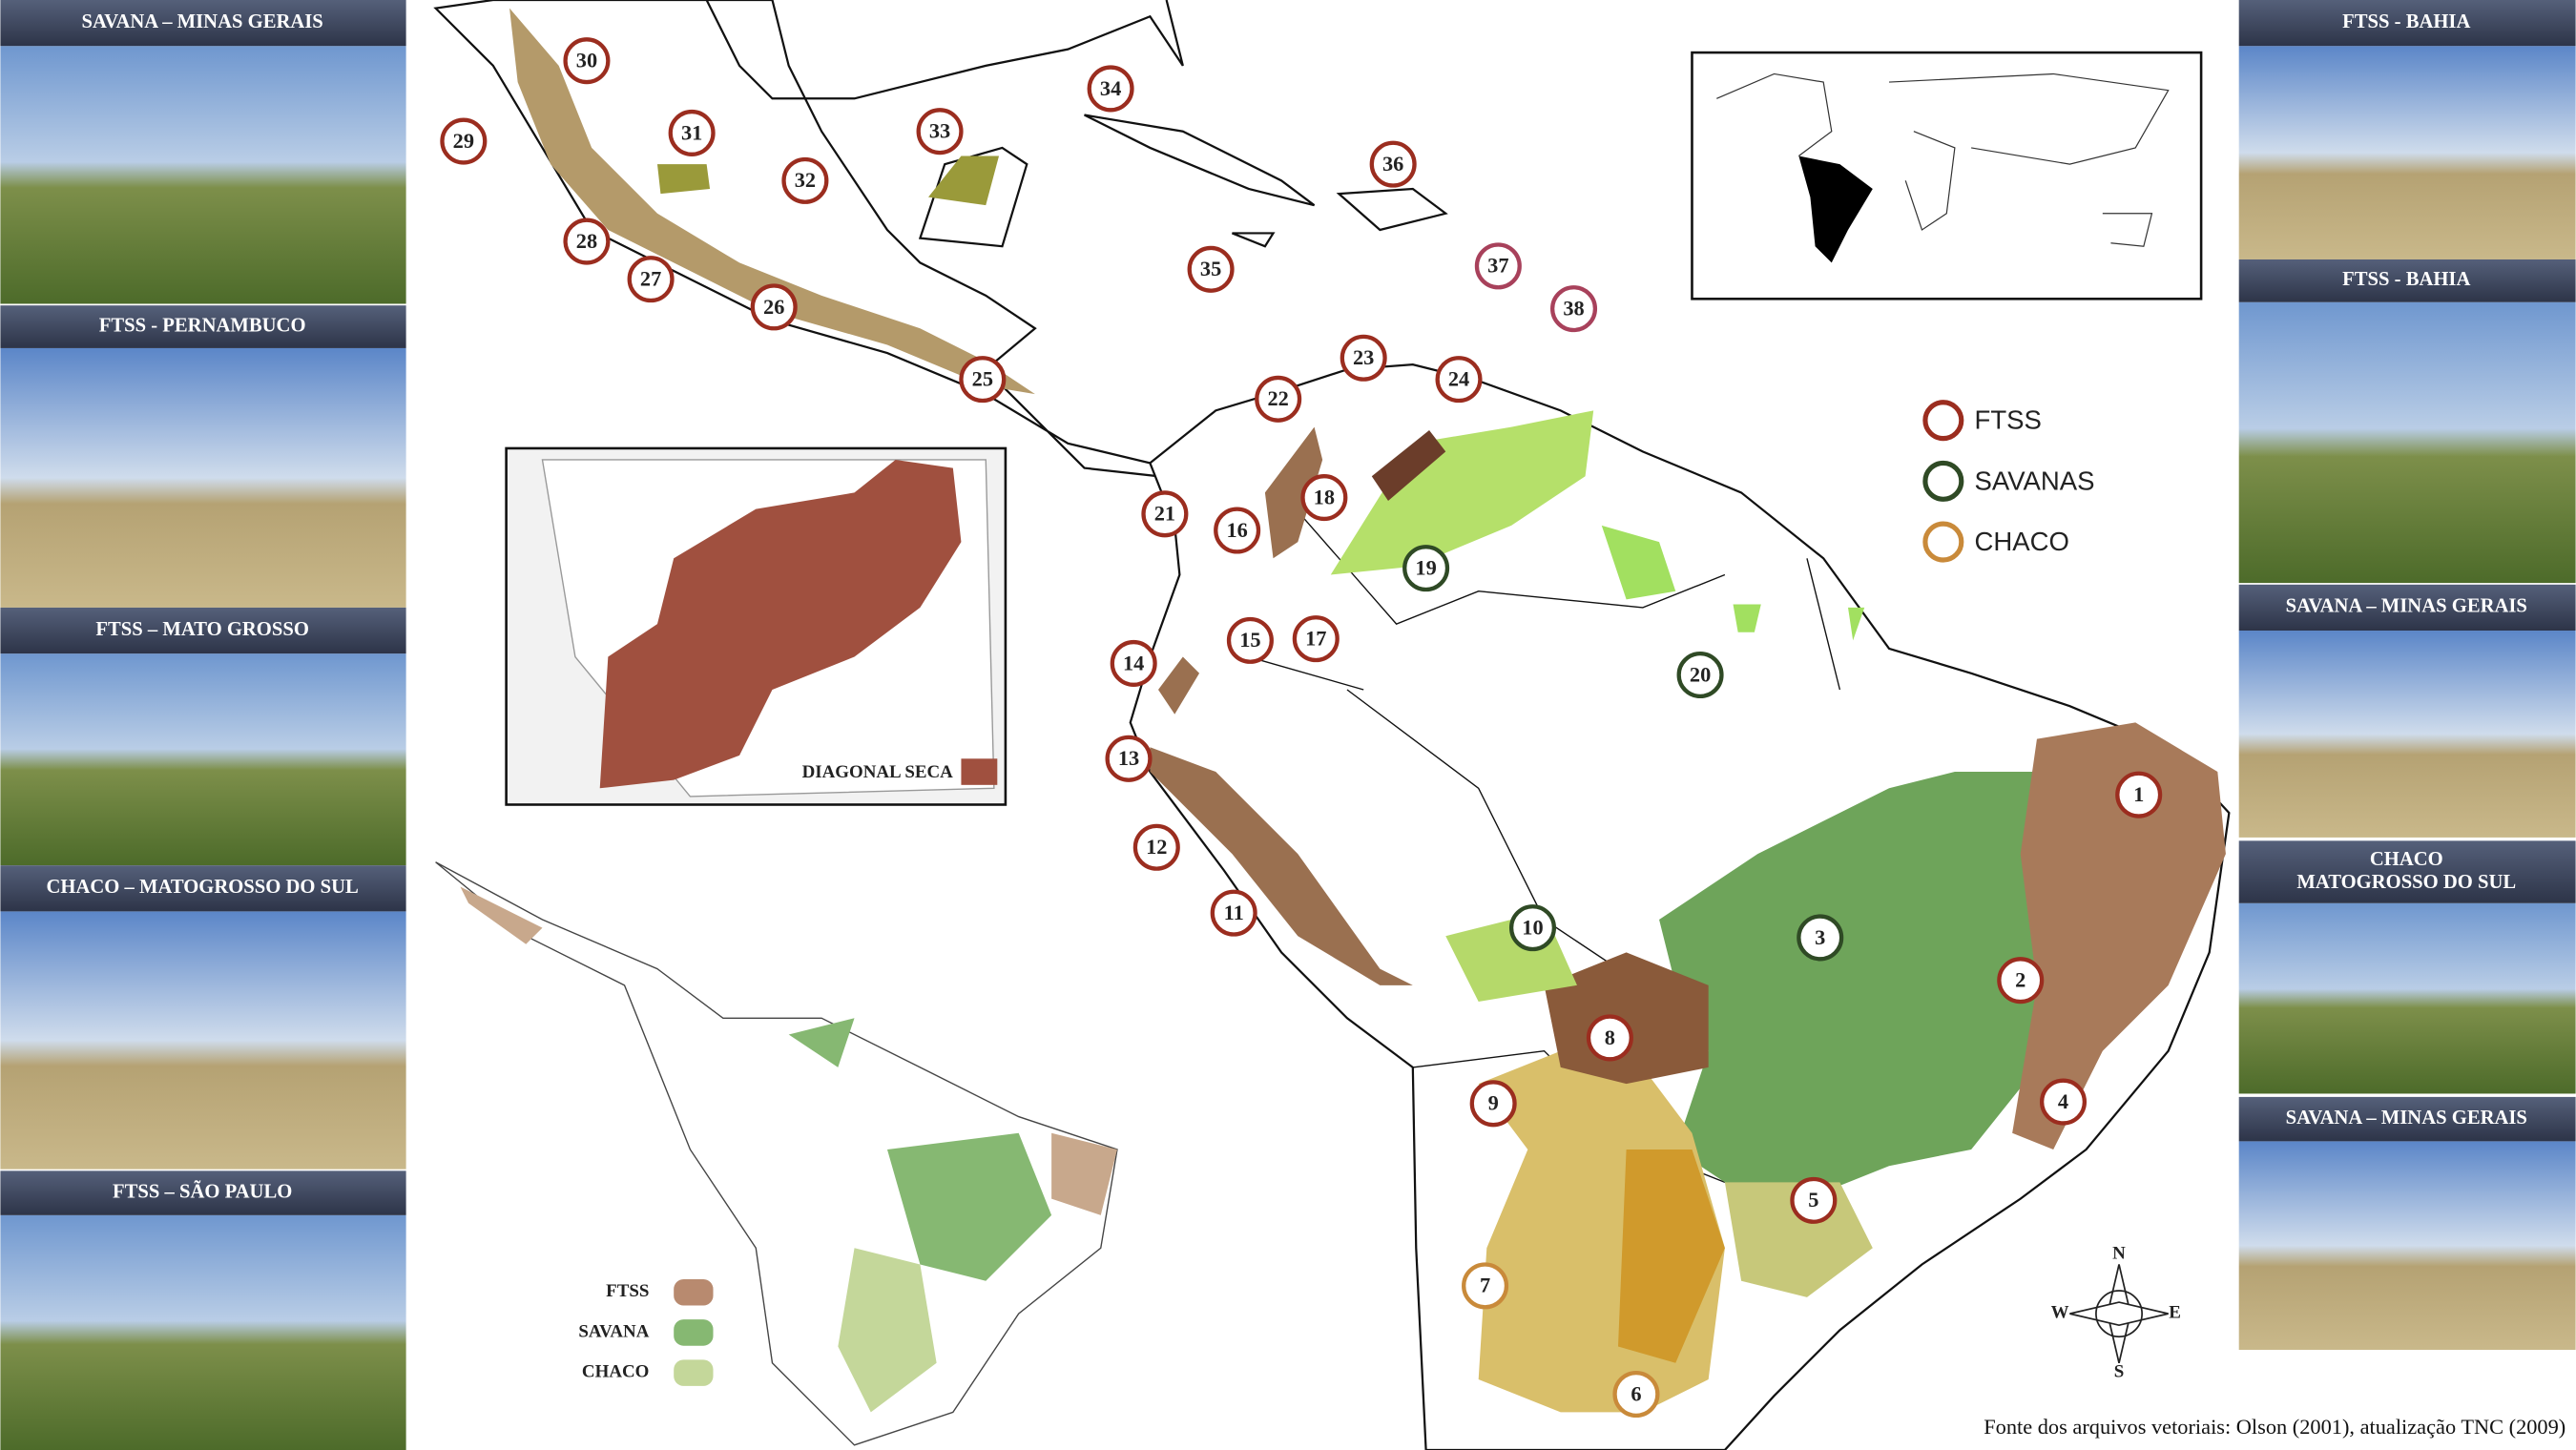 The width and height of the screenshot is (2576, 1450). Describe the element at coordinates (979, 772) in the screenshot. I see `inset-swatch` at that location.